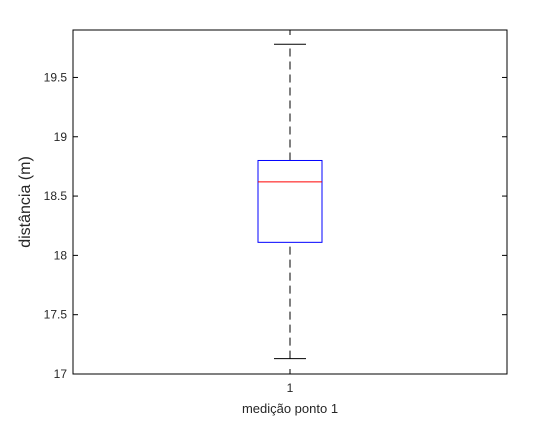 The height and width of the screenshot is (425, 560). I want to click on x-tick-label: 1, so click(290, 388).